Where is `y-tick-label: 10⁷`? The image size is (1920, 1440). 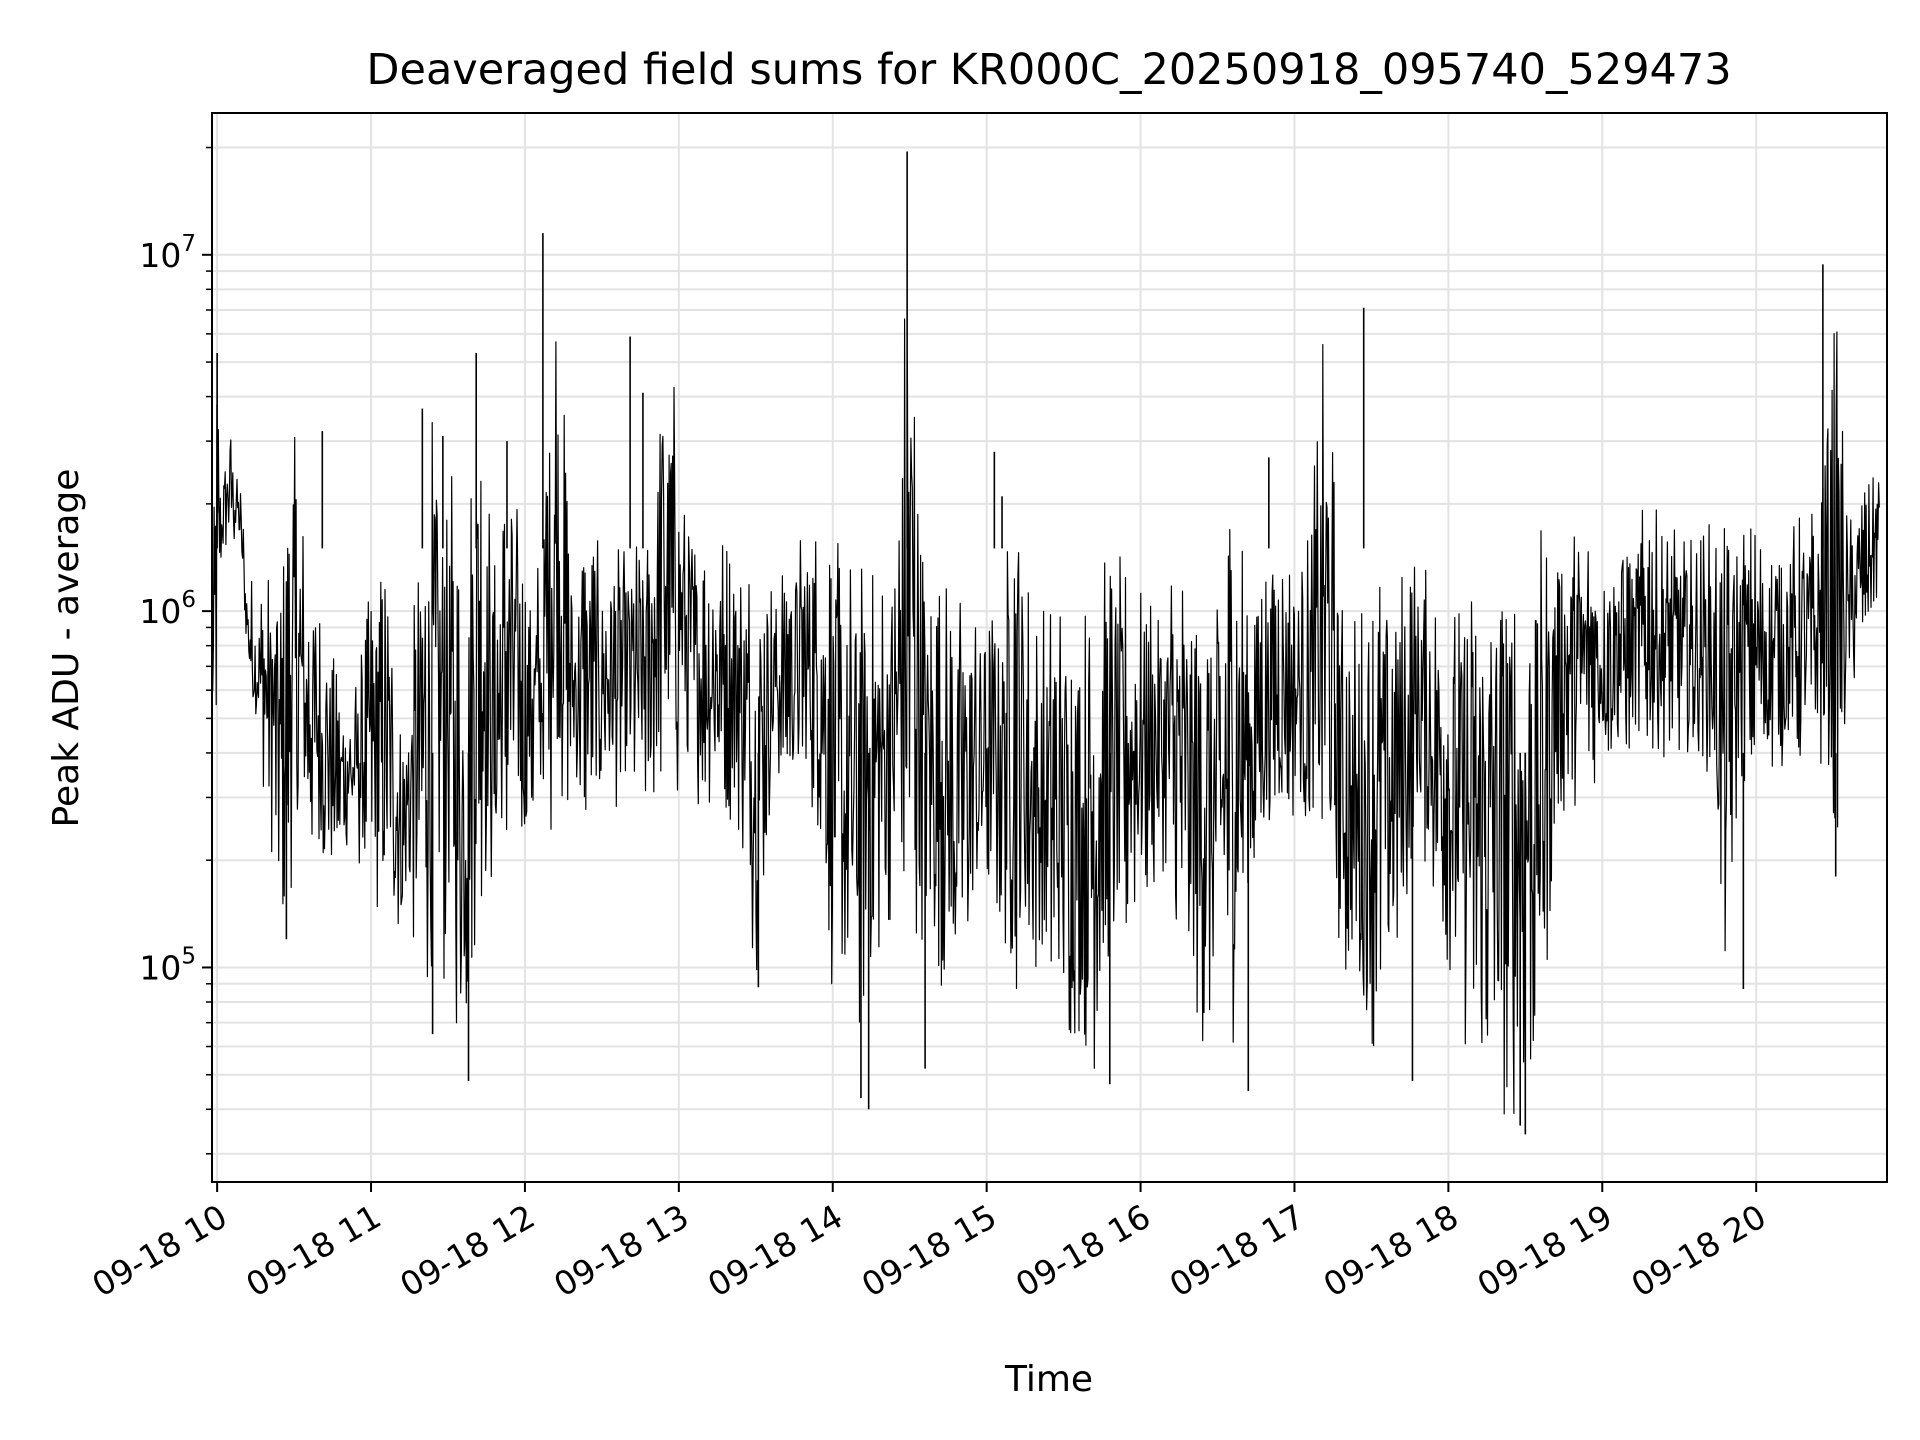
y-tick-label: 10⁷ is located at coordinates (167, 253).